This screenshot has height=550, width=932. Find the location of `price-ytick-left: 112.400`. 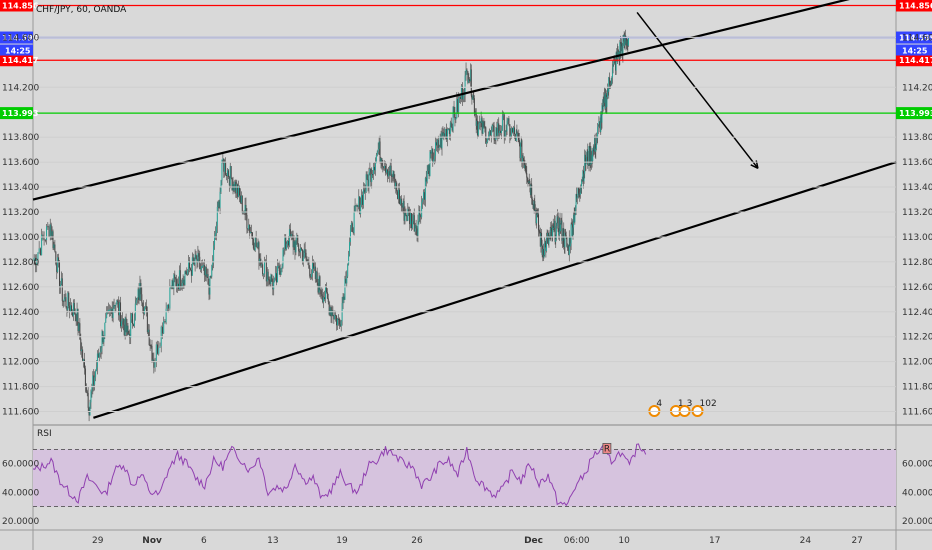

price-ytick-left: 112.400 is located at coordinates (20, 313).